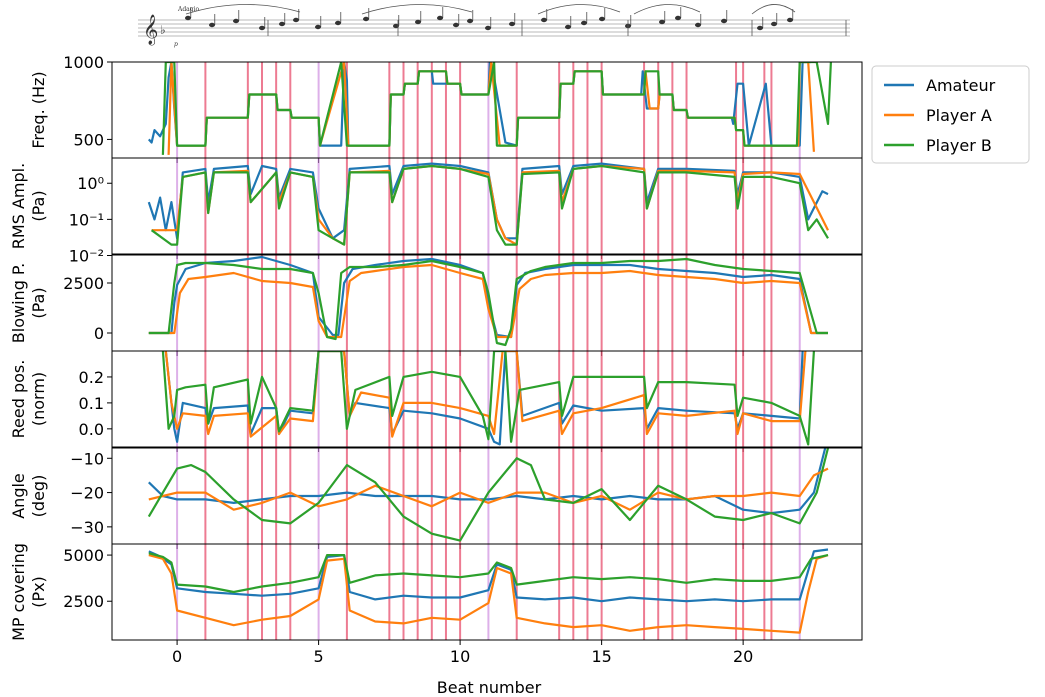 The image size is (1045, 697). Describe the element at coordinates (489, 687) in the screenshot. I see `x-axis-label: Beat number` at that location.